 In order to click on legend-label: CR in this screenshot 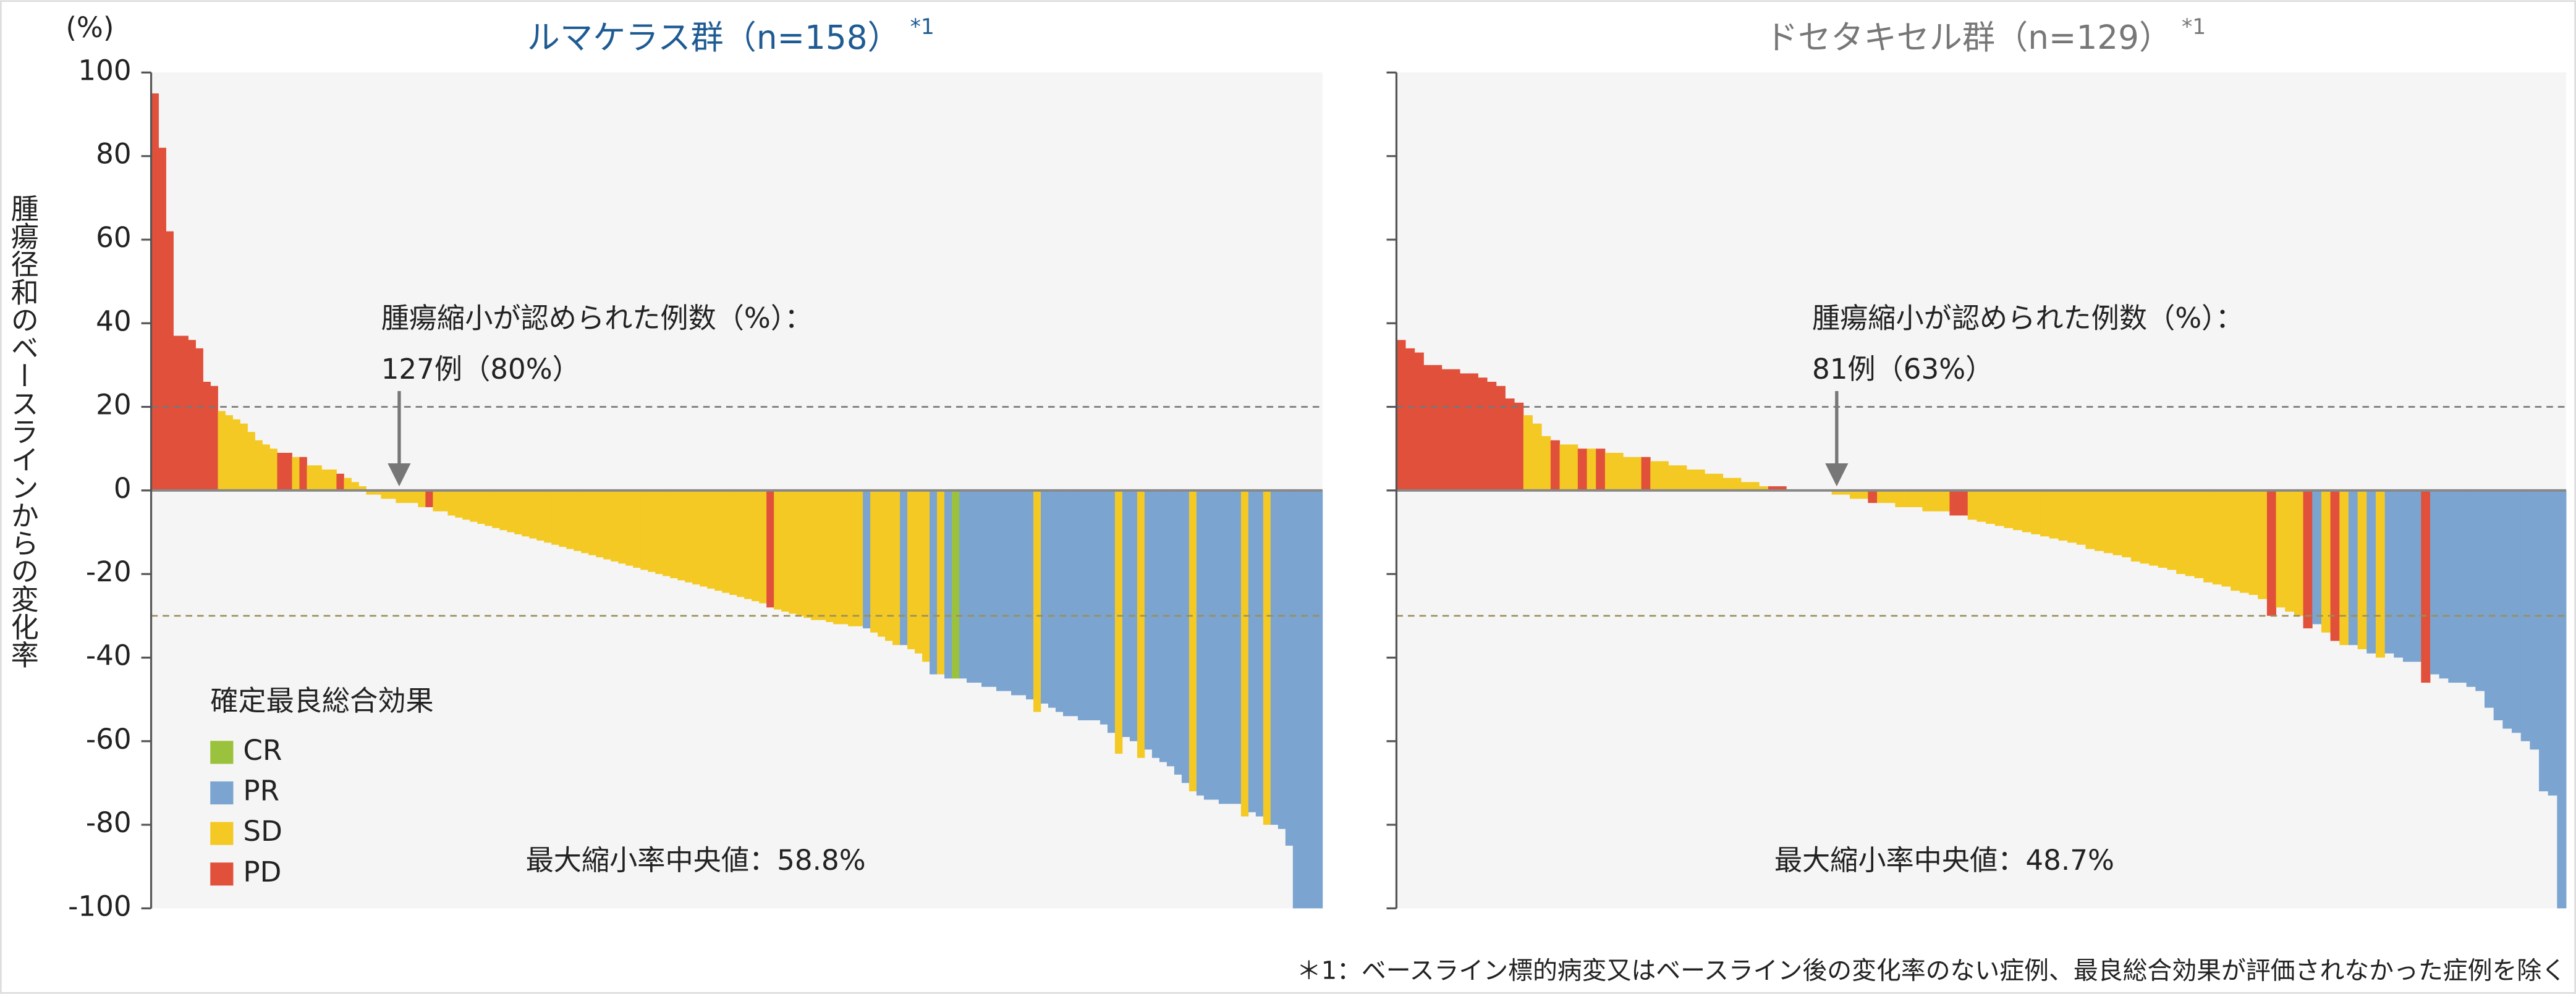, I will do `click(262, 750)`.